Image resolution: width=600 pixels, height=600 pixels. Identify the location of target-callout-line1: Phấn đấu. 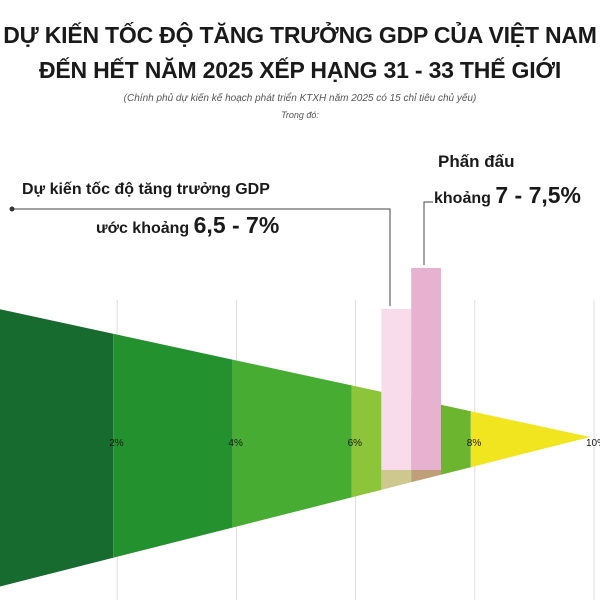
(476, 161).